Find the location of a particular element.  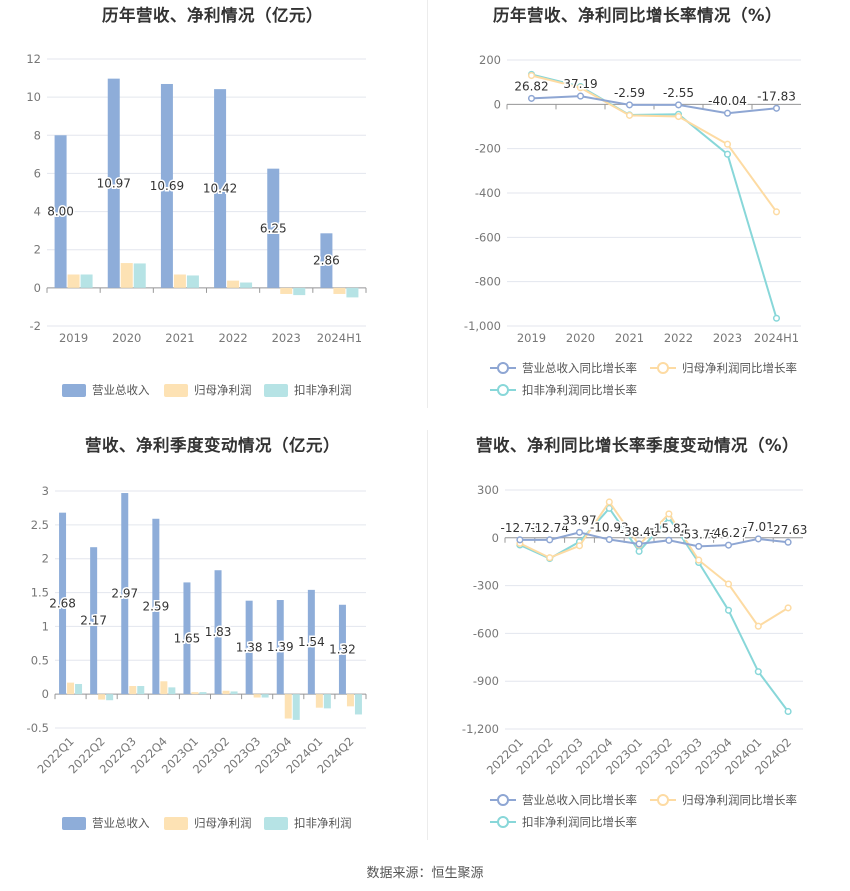

line-net-profit-growth is located at coordinates (654, 143).